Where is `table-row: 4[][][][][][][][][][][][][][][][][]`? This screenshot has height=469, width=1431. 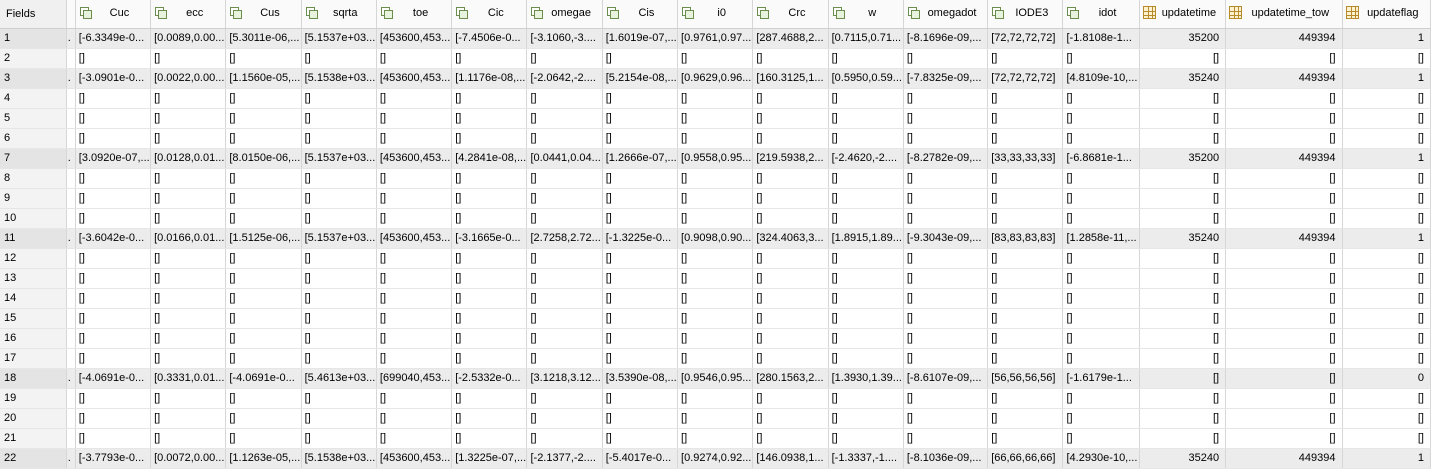
table-row: 4[][][][][][][][][][][][][][][][][] is located at coordinates (715, 98).